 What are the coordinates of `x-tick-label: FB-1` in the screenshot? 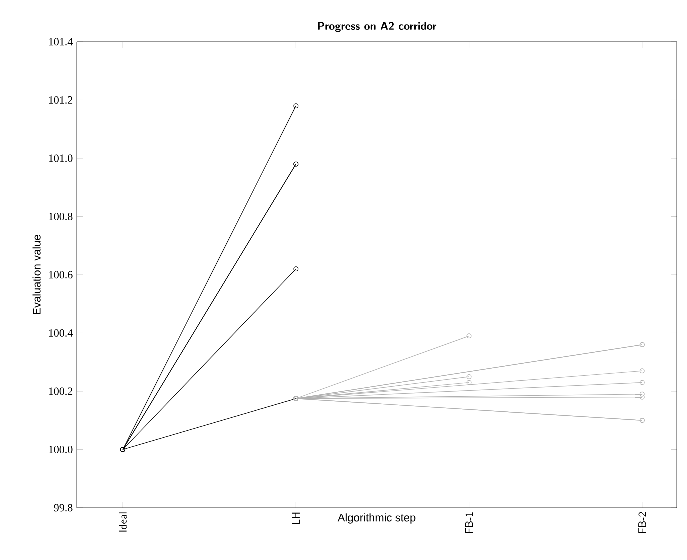 It's located at (469, 523).